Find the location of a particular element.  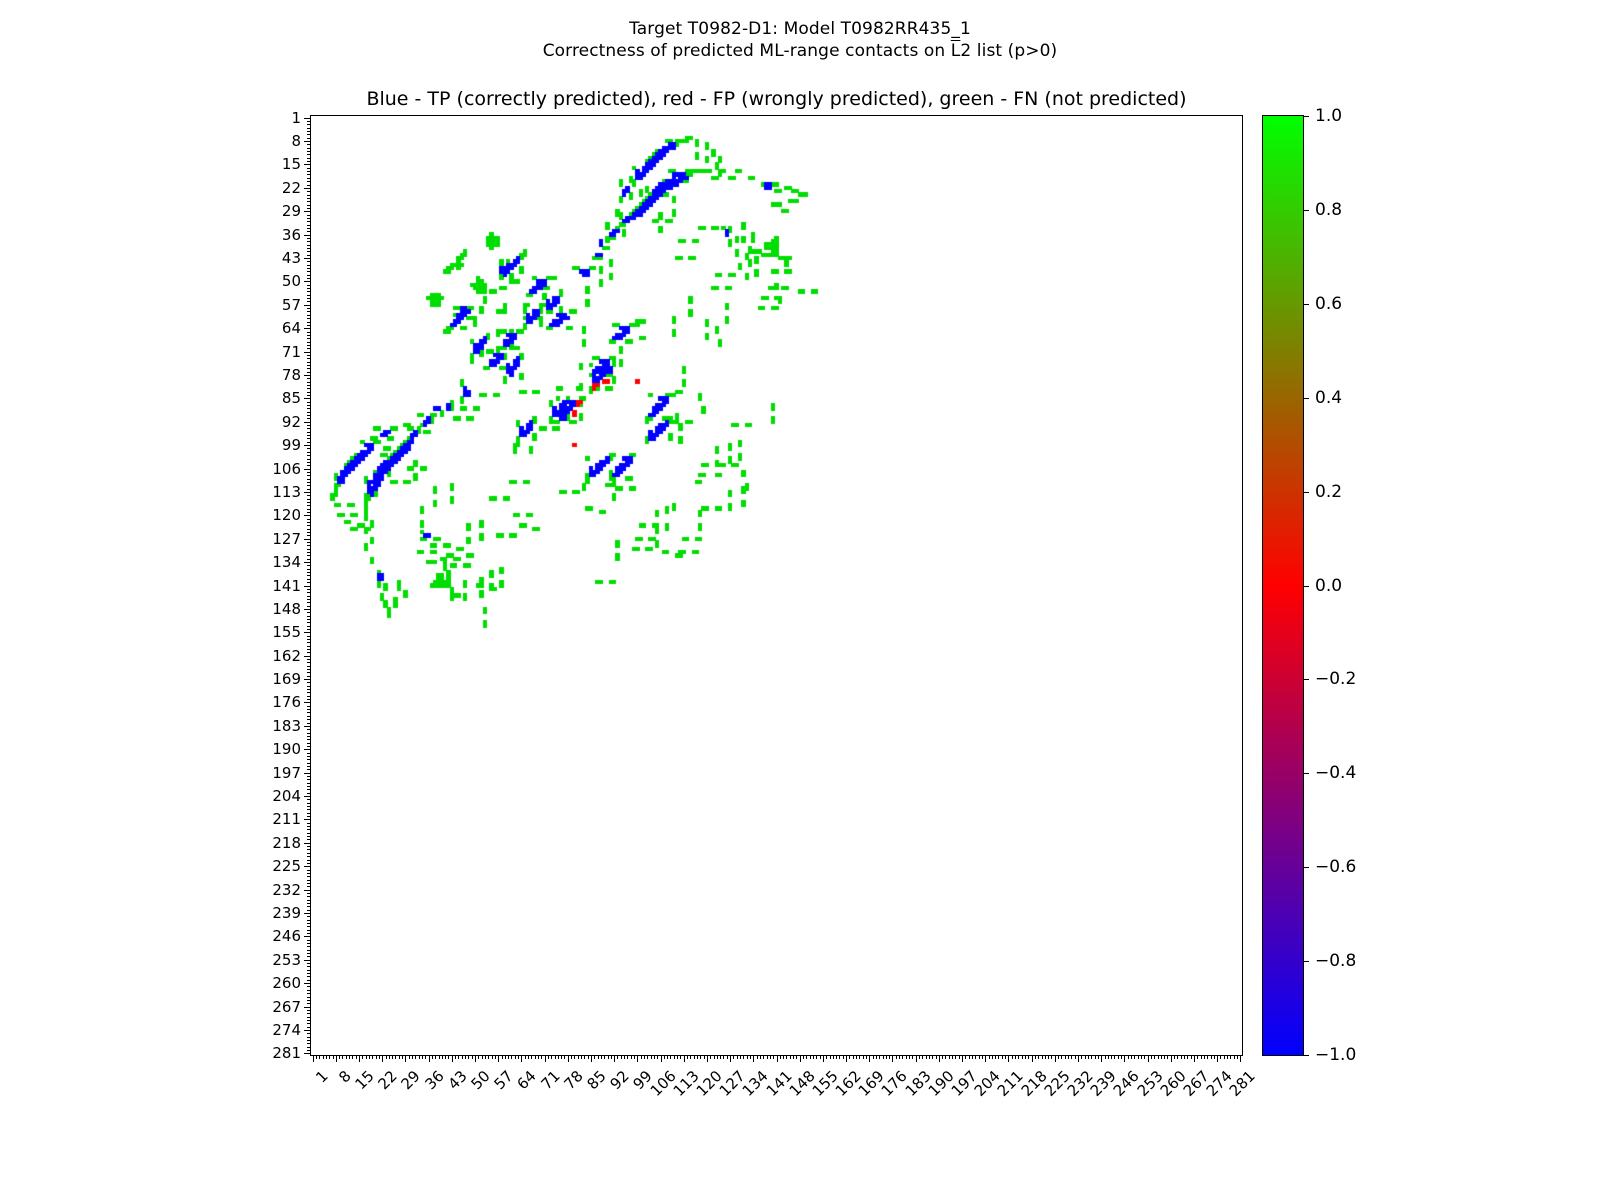

colorbar: 1.0 0.8 0.6 0.4 0.2 0.0 −0.2 −0.4 −0.6 −0.8 −1.0 is located at coordinates (1309, 585).